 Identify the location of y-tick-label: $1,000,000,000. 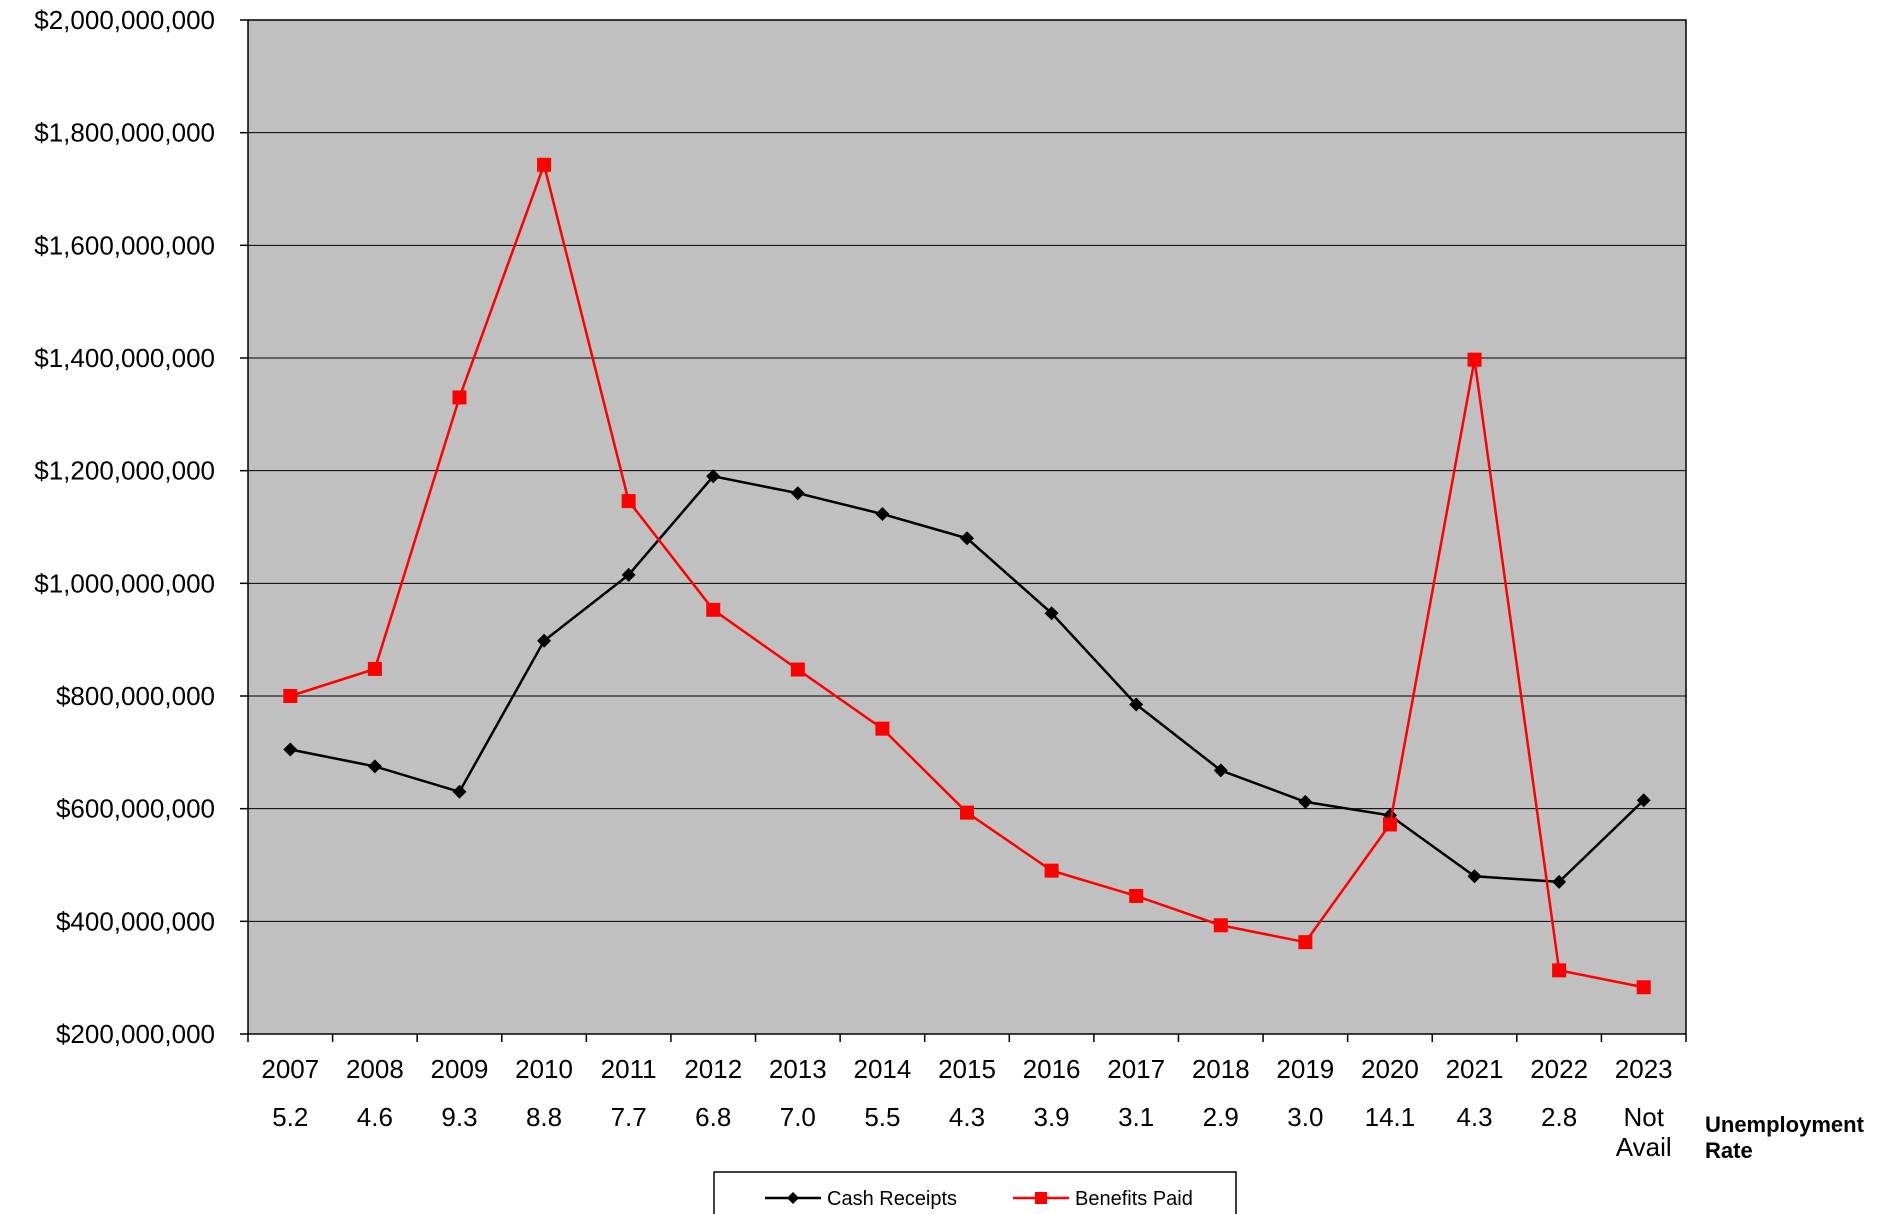
(124, 583).